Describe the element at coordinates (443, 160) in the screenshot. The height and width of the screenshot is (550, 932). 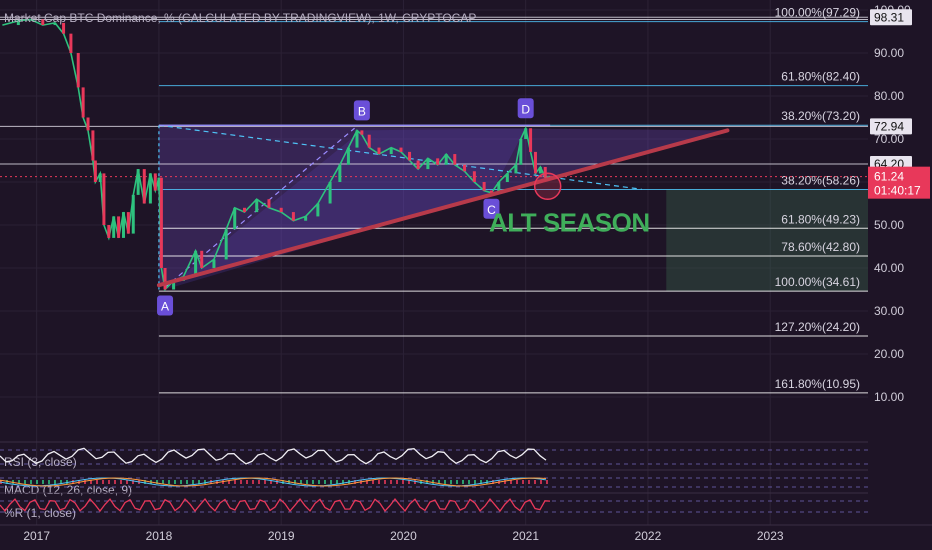
I see `bcd-triangle-fill` at that location.